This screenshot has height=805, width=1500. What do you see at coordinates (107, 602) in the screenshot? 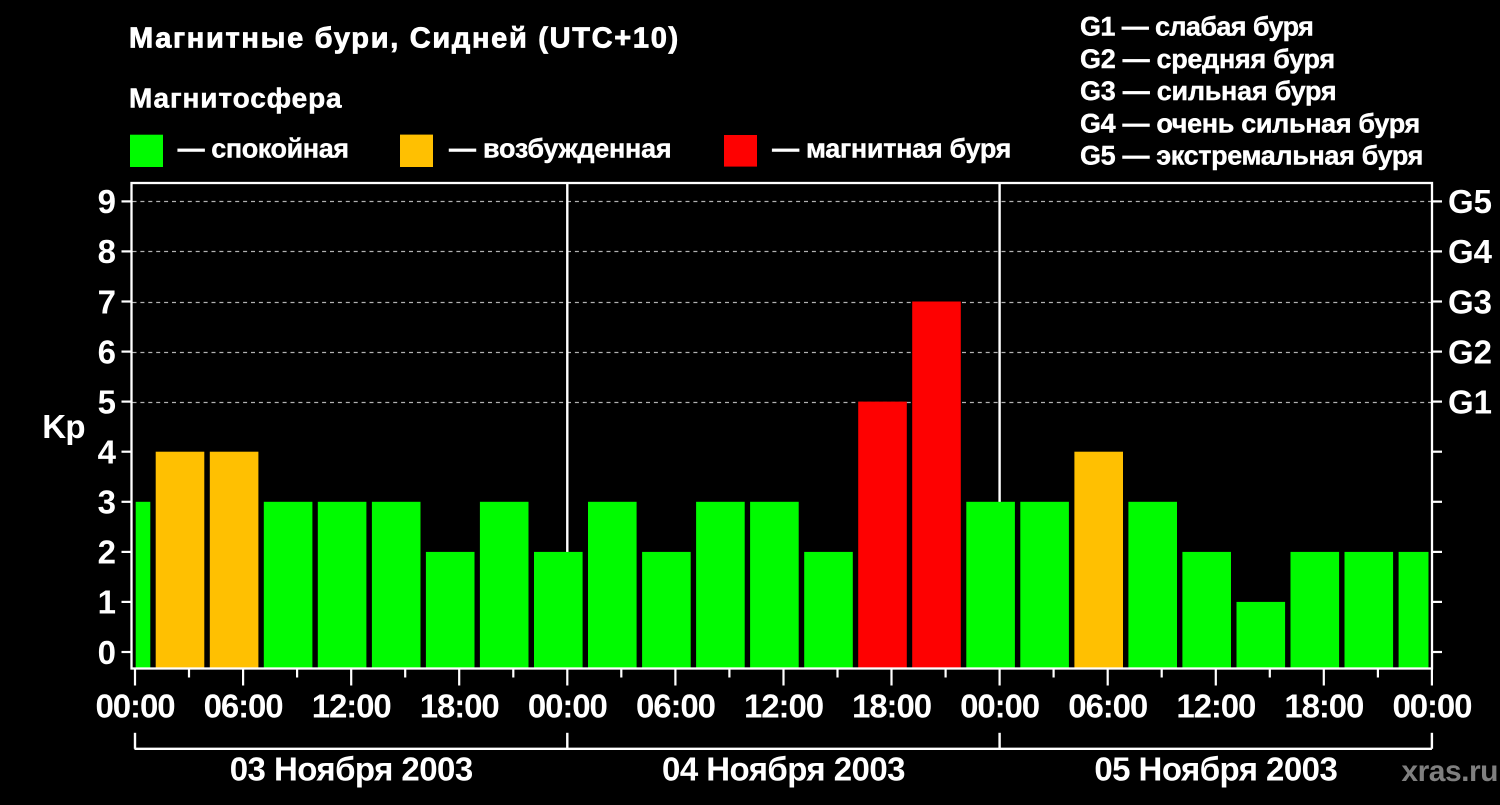
I see `svg-text: 1` at bounding box center [107, 602].